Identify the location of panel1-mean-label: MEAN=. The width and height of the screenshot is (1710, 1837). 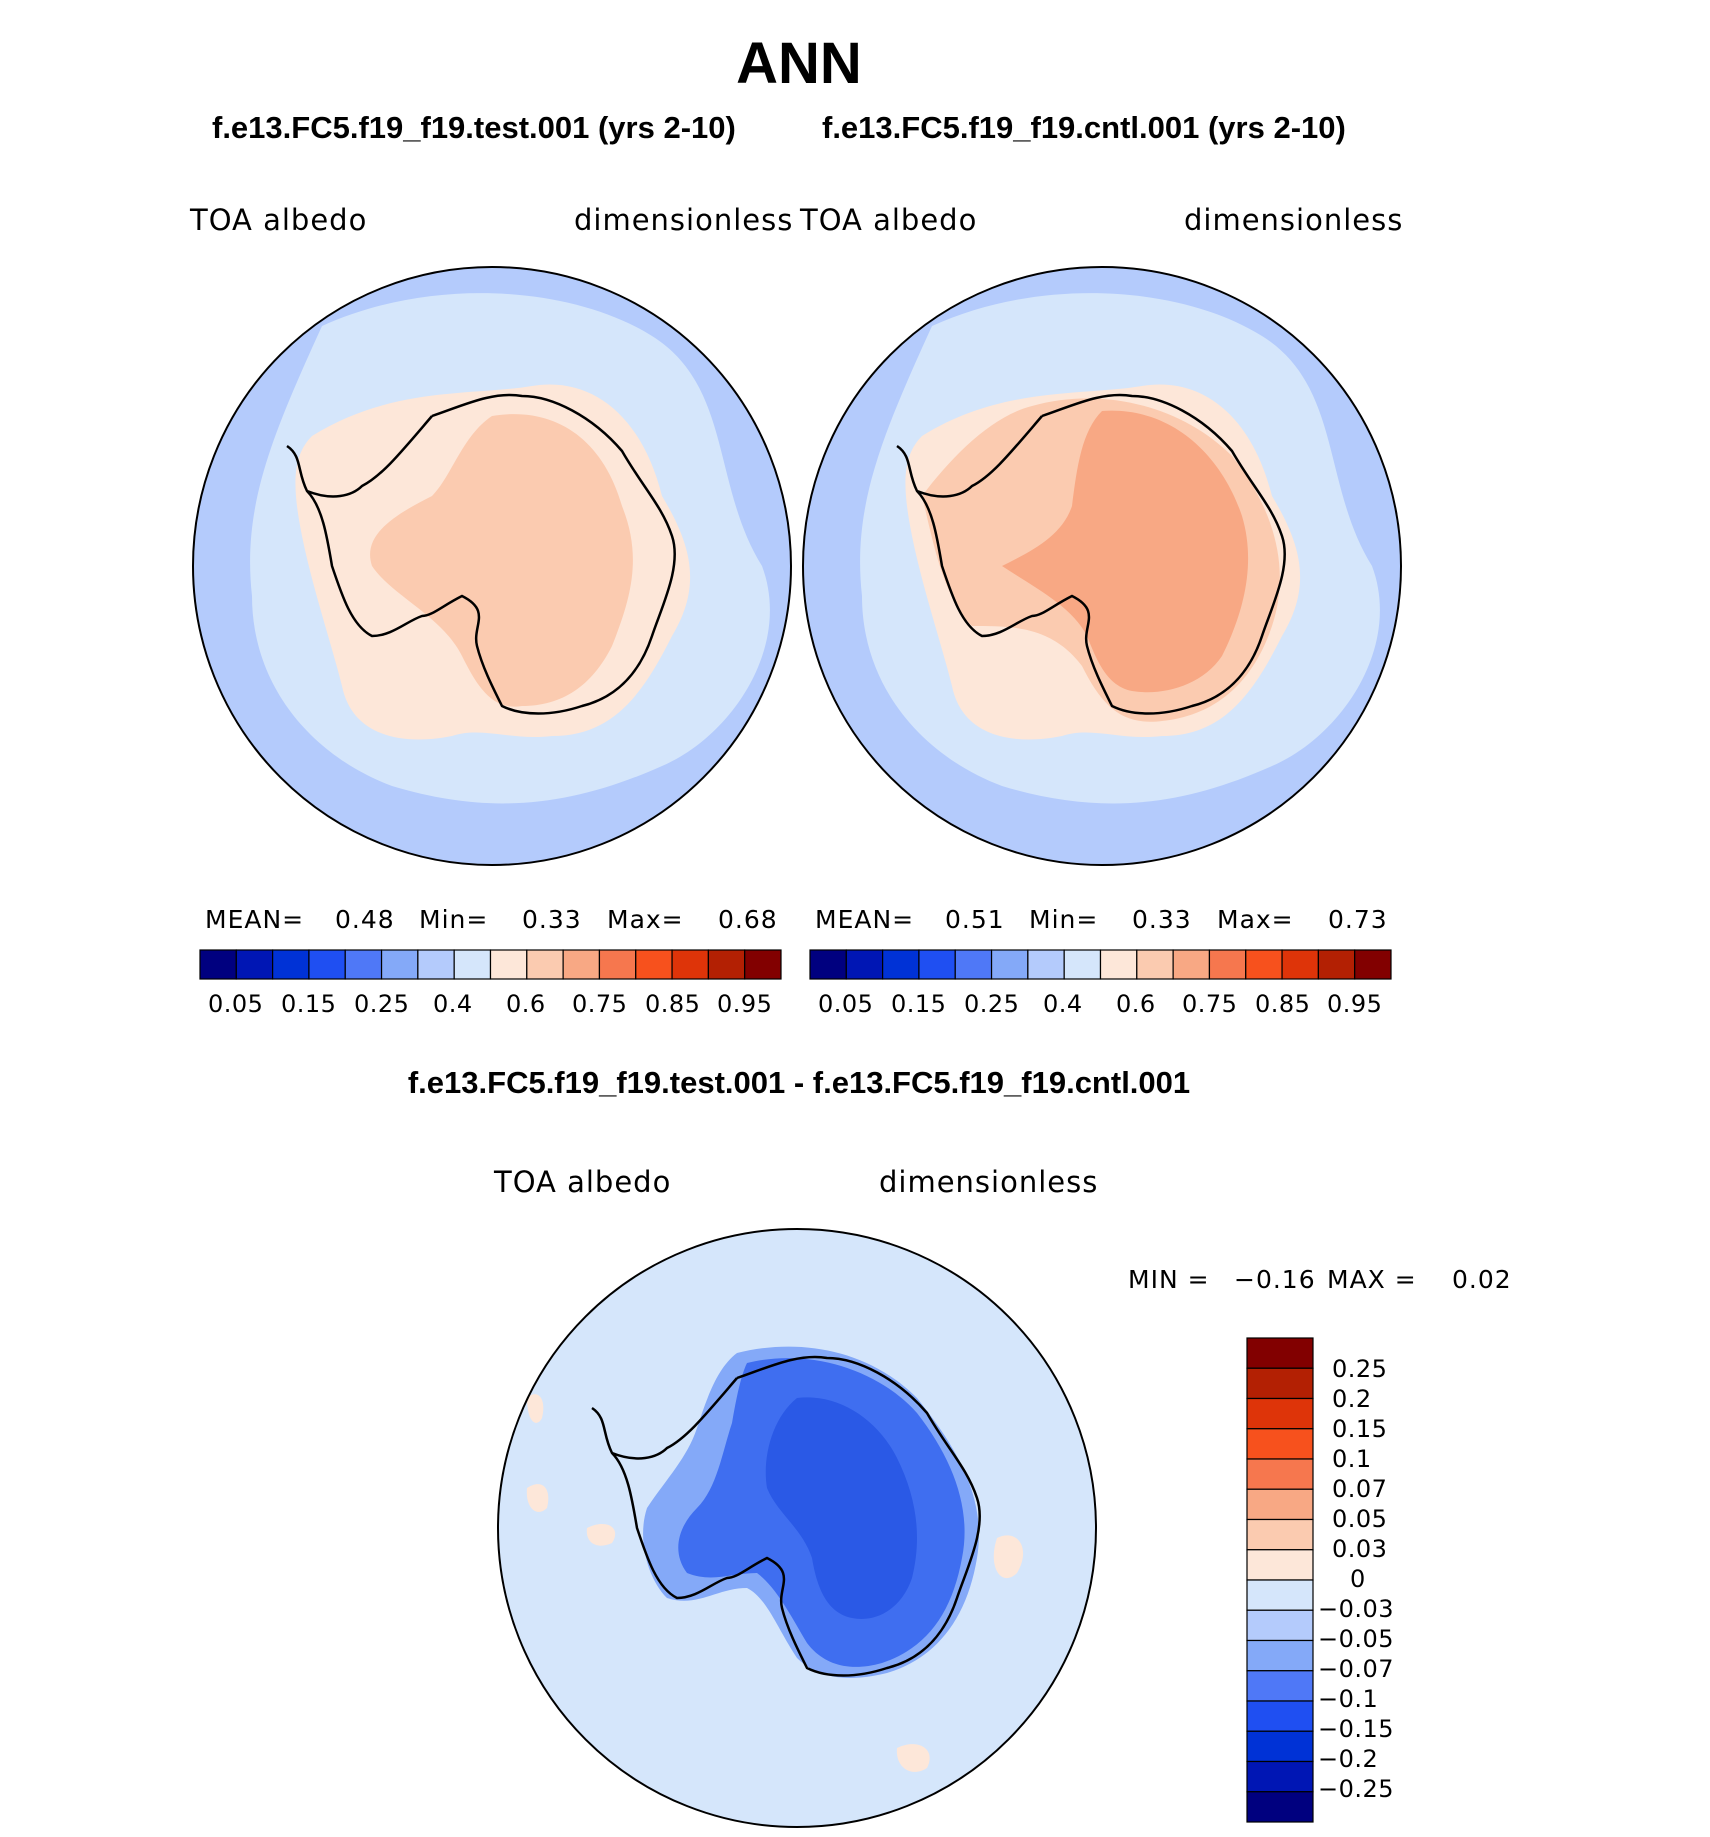
(255, 919).